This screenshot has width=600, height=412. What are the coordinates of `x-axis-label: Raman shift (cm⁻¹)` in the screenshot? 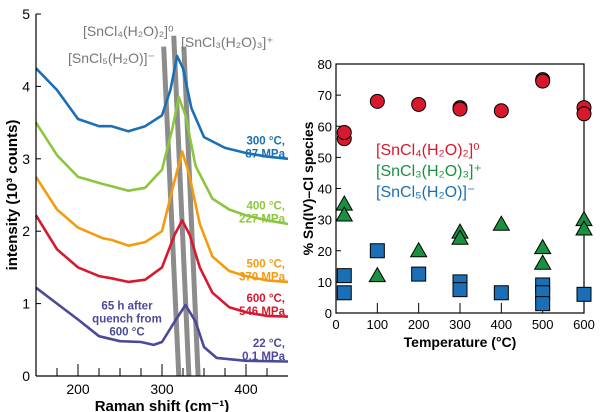 It's located at (162, 405).